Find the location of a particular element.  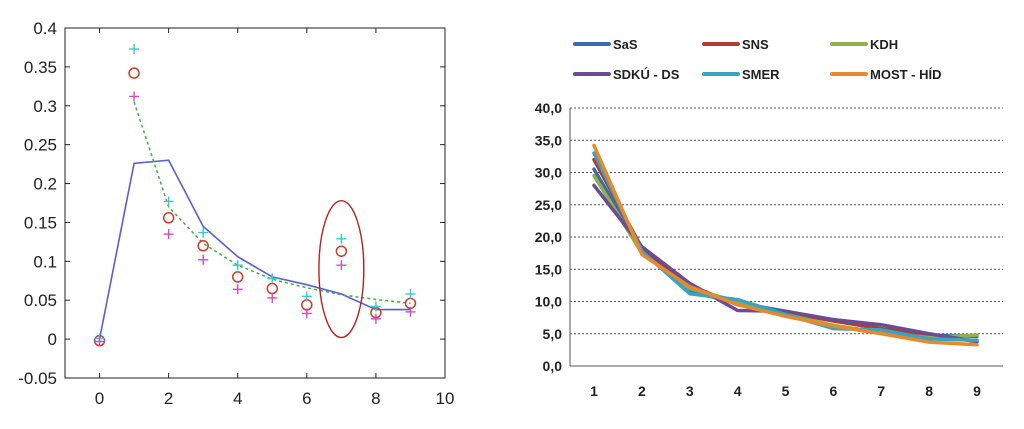

highlight-ellipse is located at coordinates (341, 269).